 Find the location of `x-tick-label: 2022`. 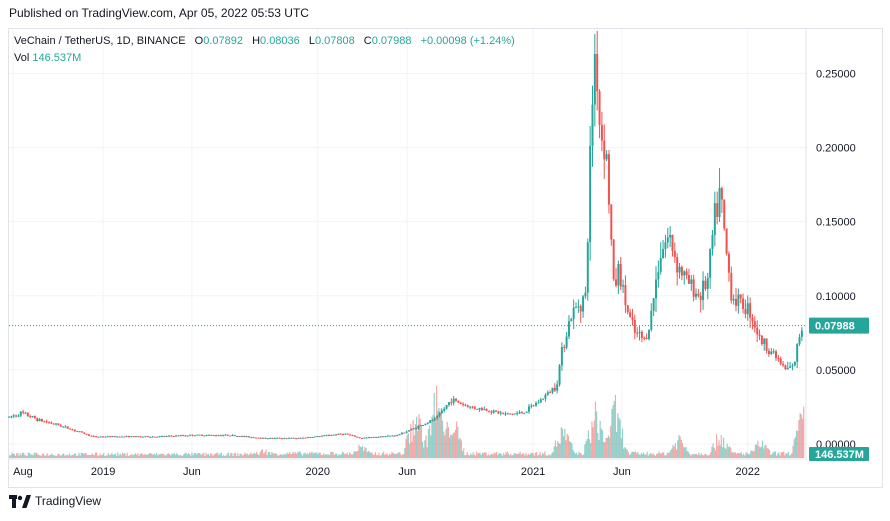

x-tick-label: 2022 is located at coordinates (748, 472).